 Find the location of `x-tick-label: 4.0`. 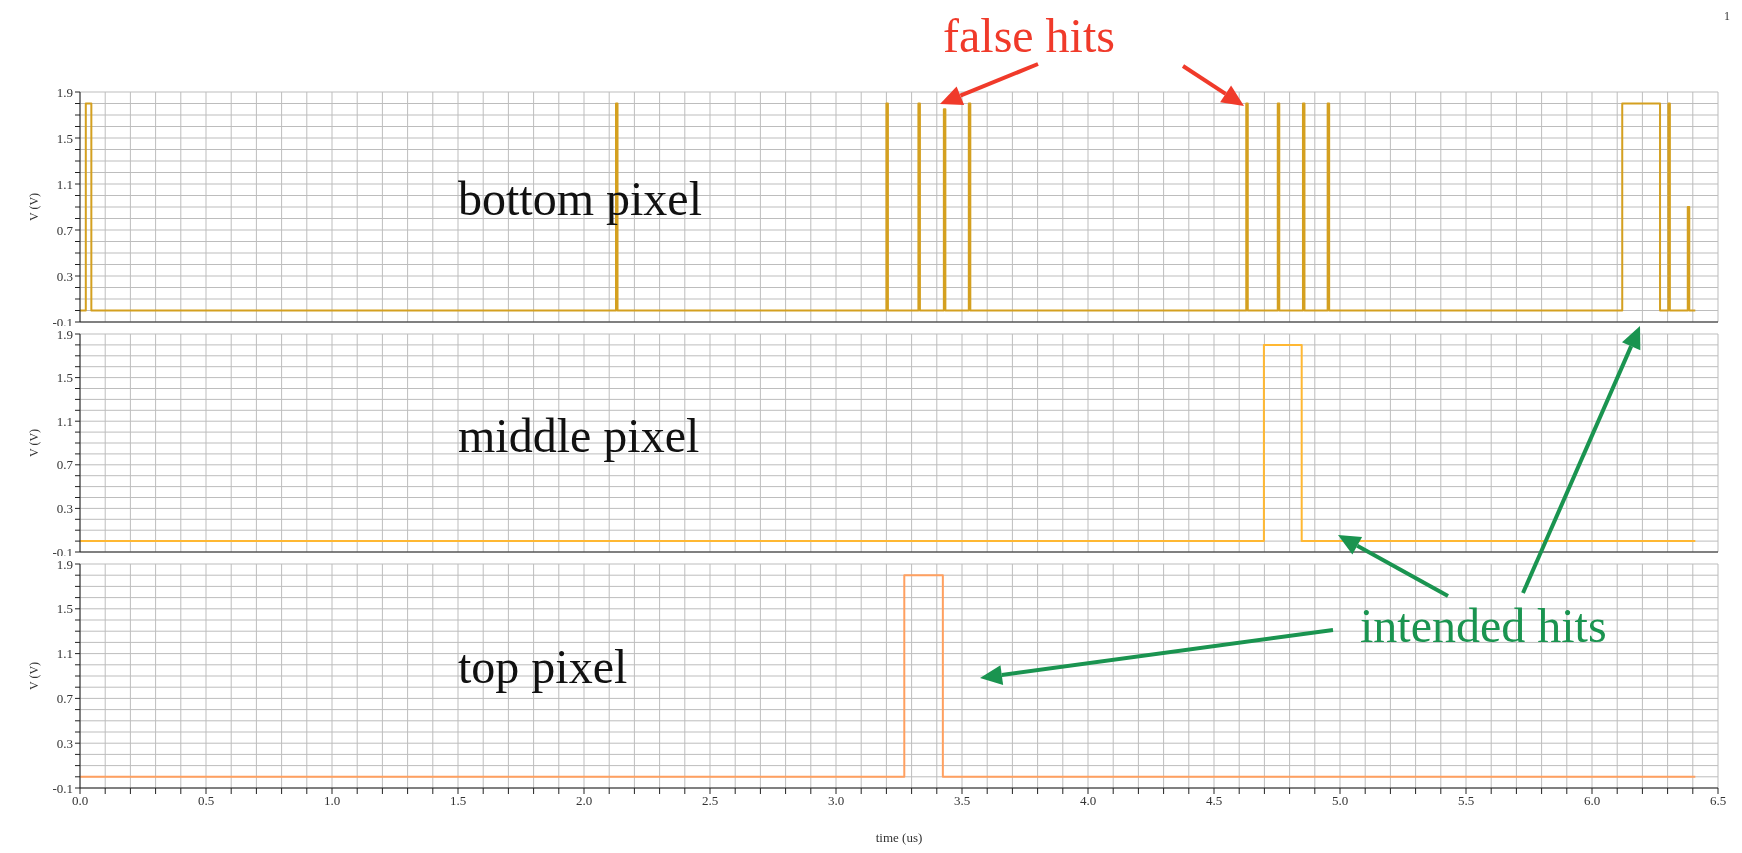

x-tick-label: 4.0 is located at coordinates (1088, 801).